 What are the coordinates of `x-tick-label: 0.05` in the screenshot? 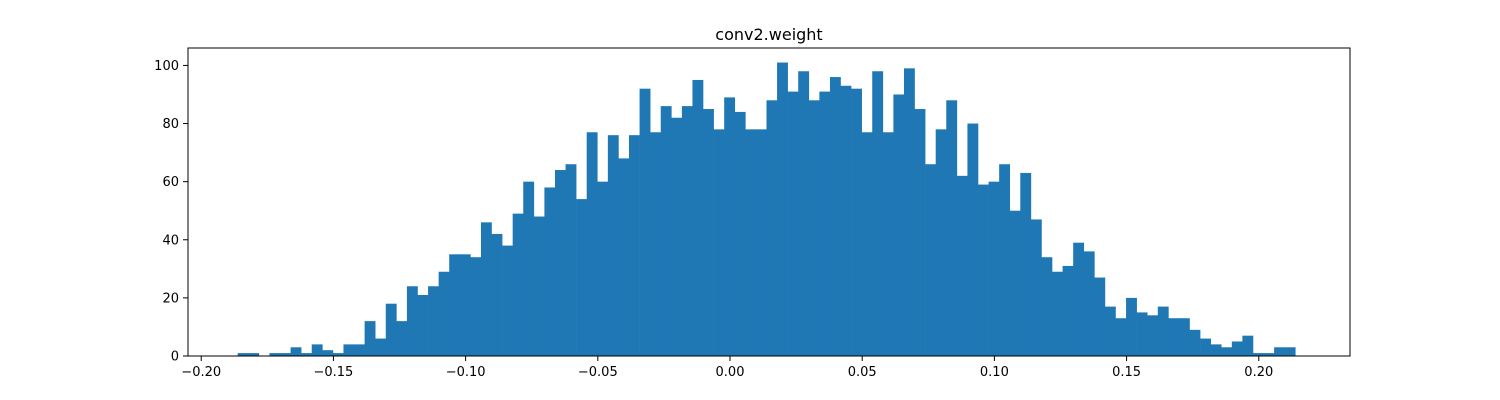 It's located at (862, 372).